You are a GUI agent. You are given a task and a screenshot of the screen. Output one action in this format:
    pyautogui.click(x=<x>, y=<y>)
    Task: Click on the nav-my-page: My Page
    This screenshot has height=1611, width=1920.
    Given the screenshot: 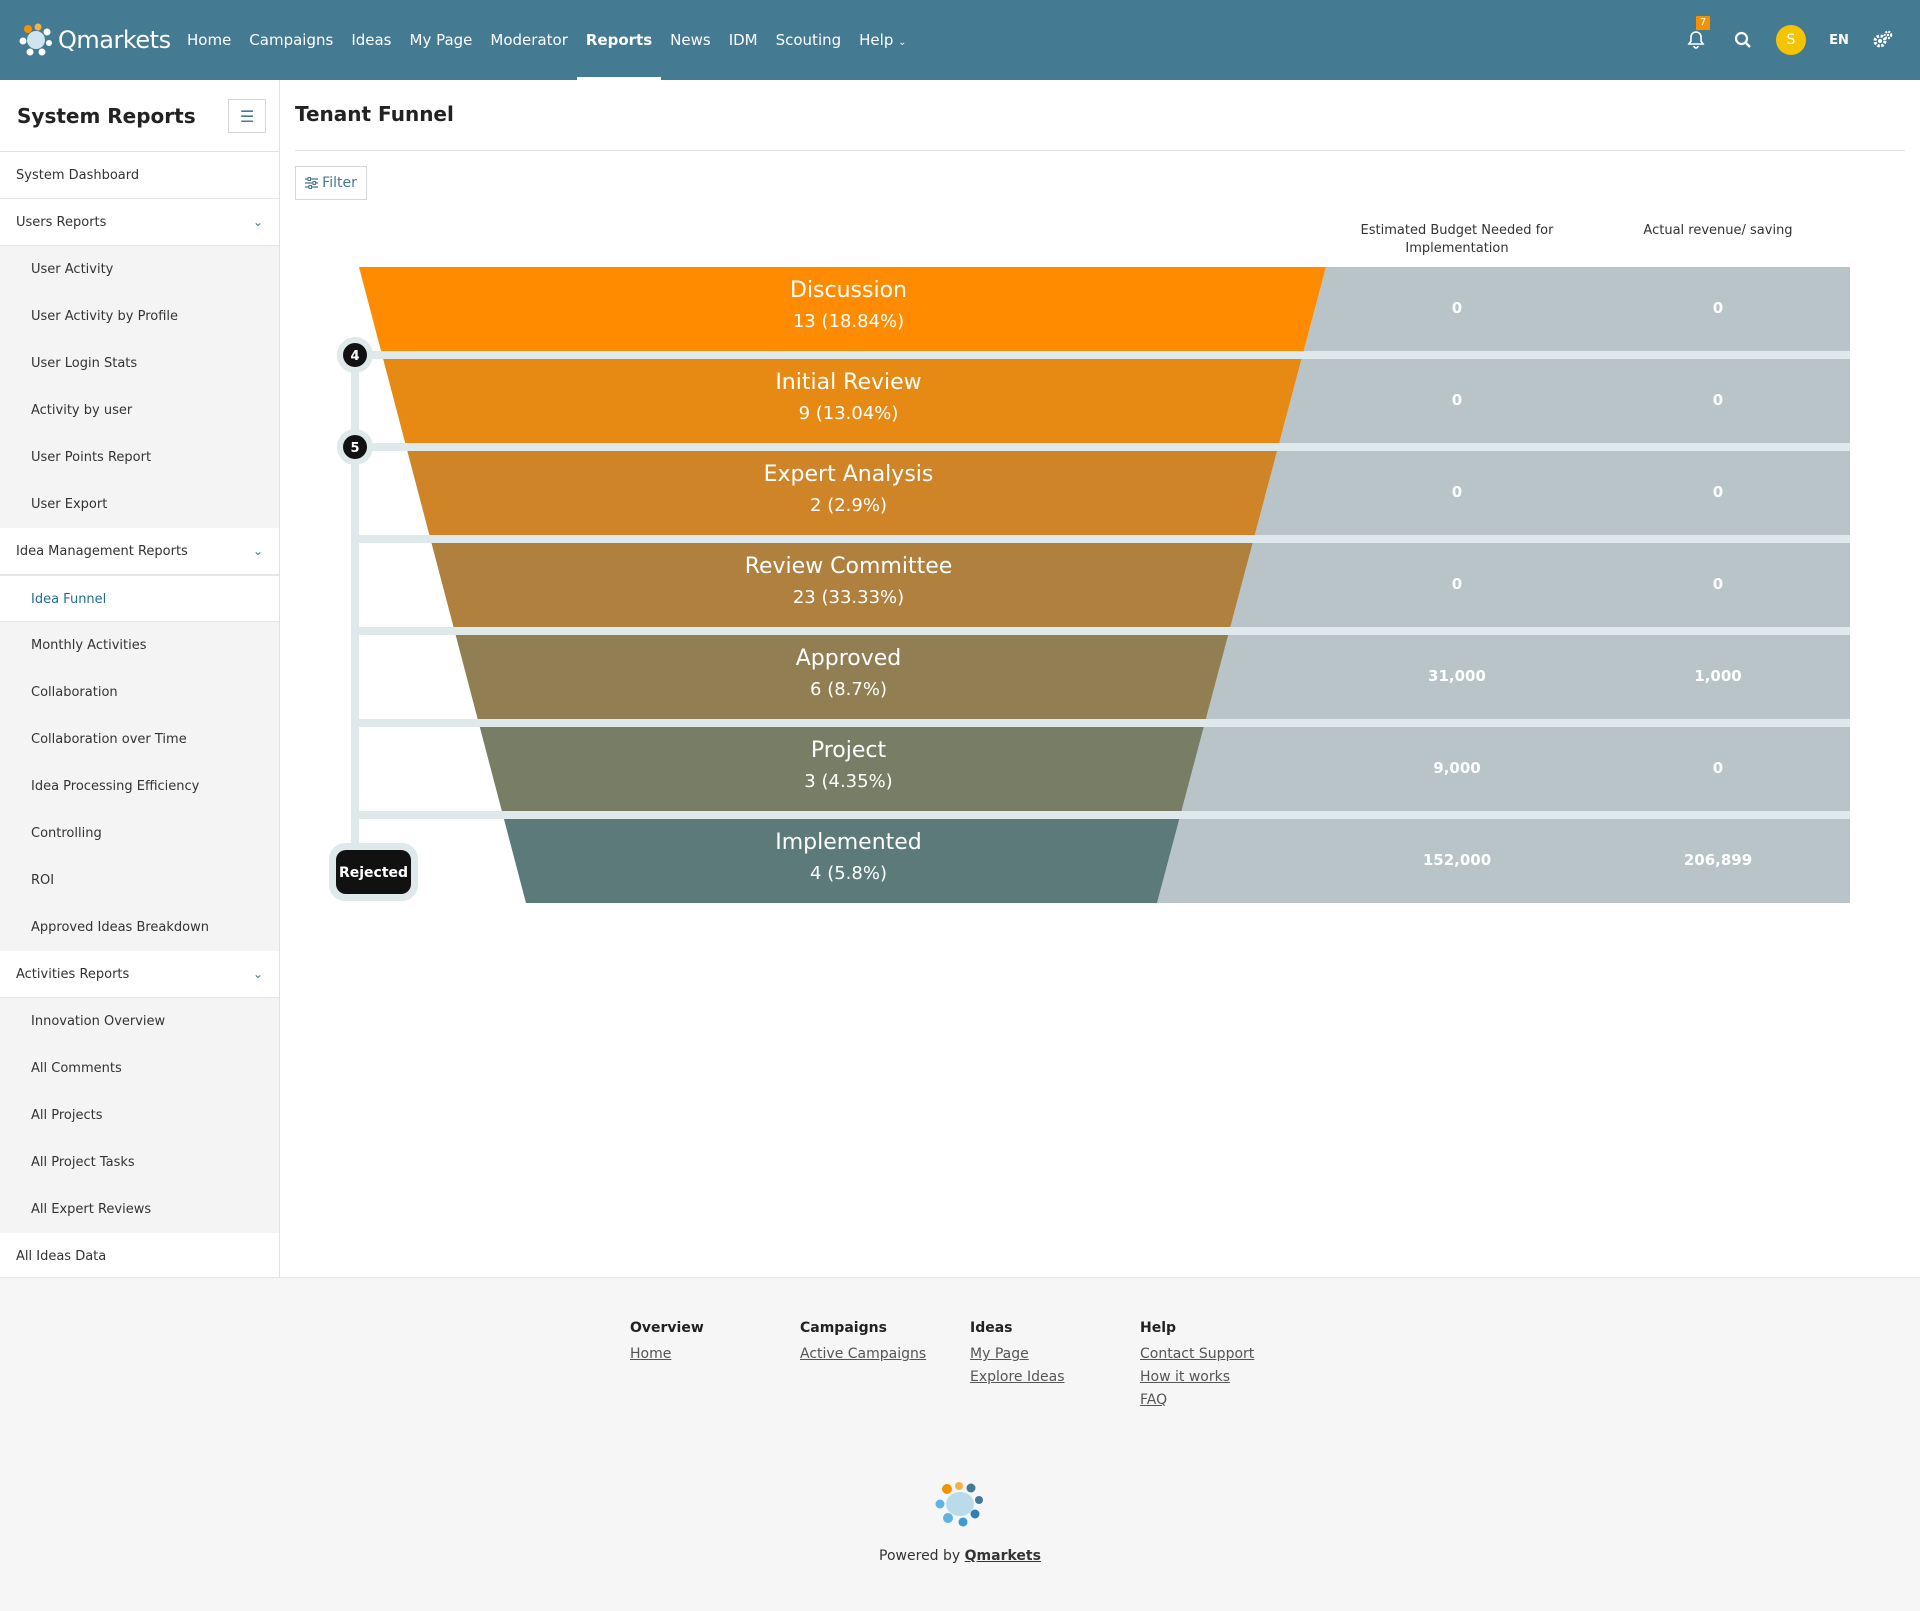 What is the action you would take?
    pyautogui.click(x=441, y=40)
    